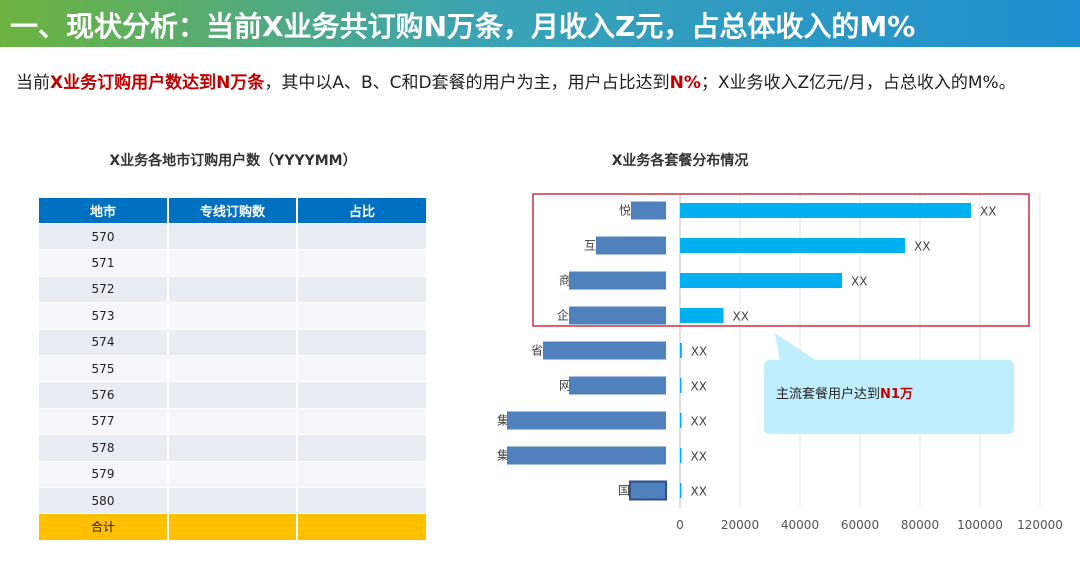  I want to click on intro-highlight-share: N%, so click(685, 83).